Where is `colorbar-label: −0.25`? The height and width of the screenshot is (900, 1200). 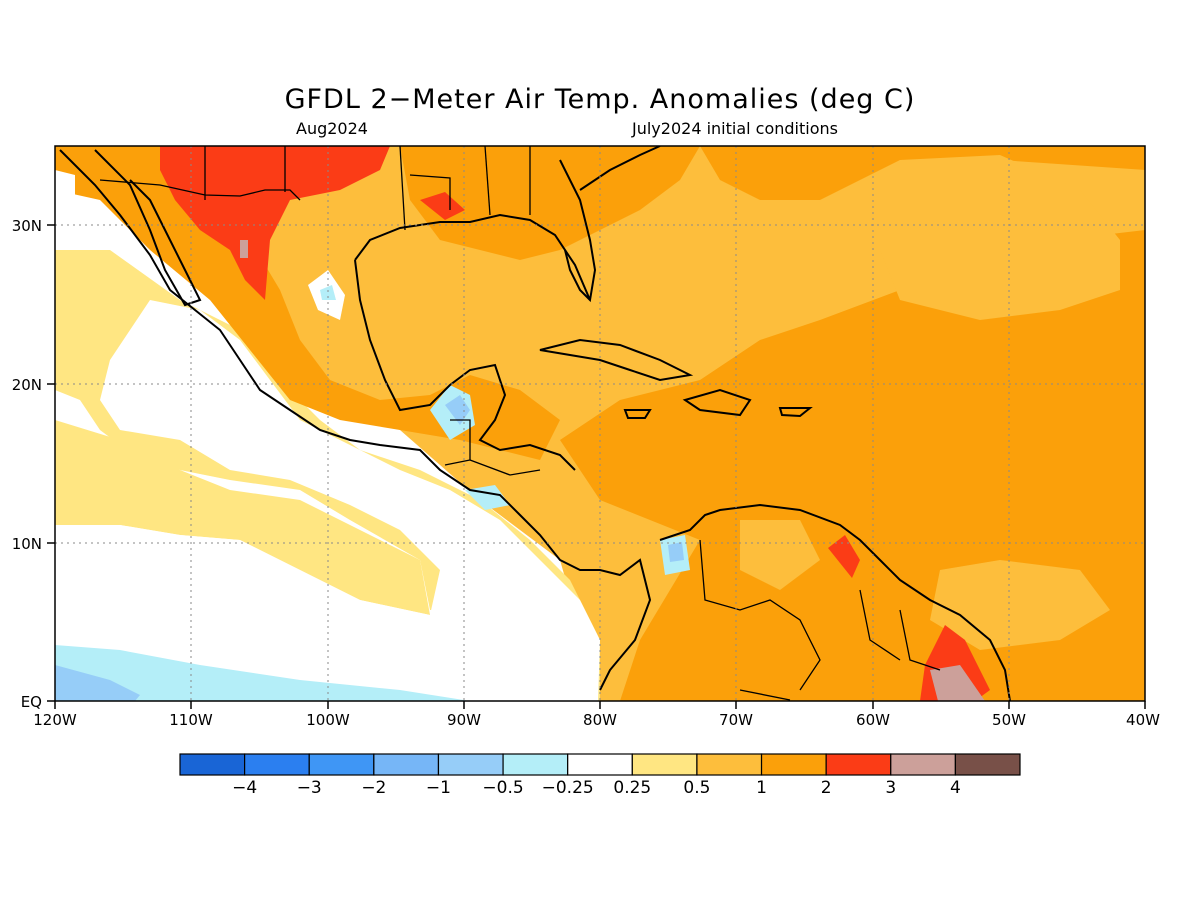 colorbar-label: −0.25 is located at coordinates (568, 788).